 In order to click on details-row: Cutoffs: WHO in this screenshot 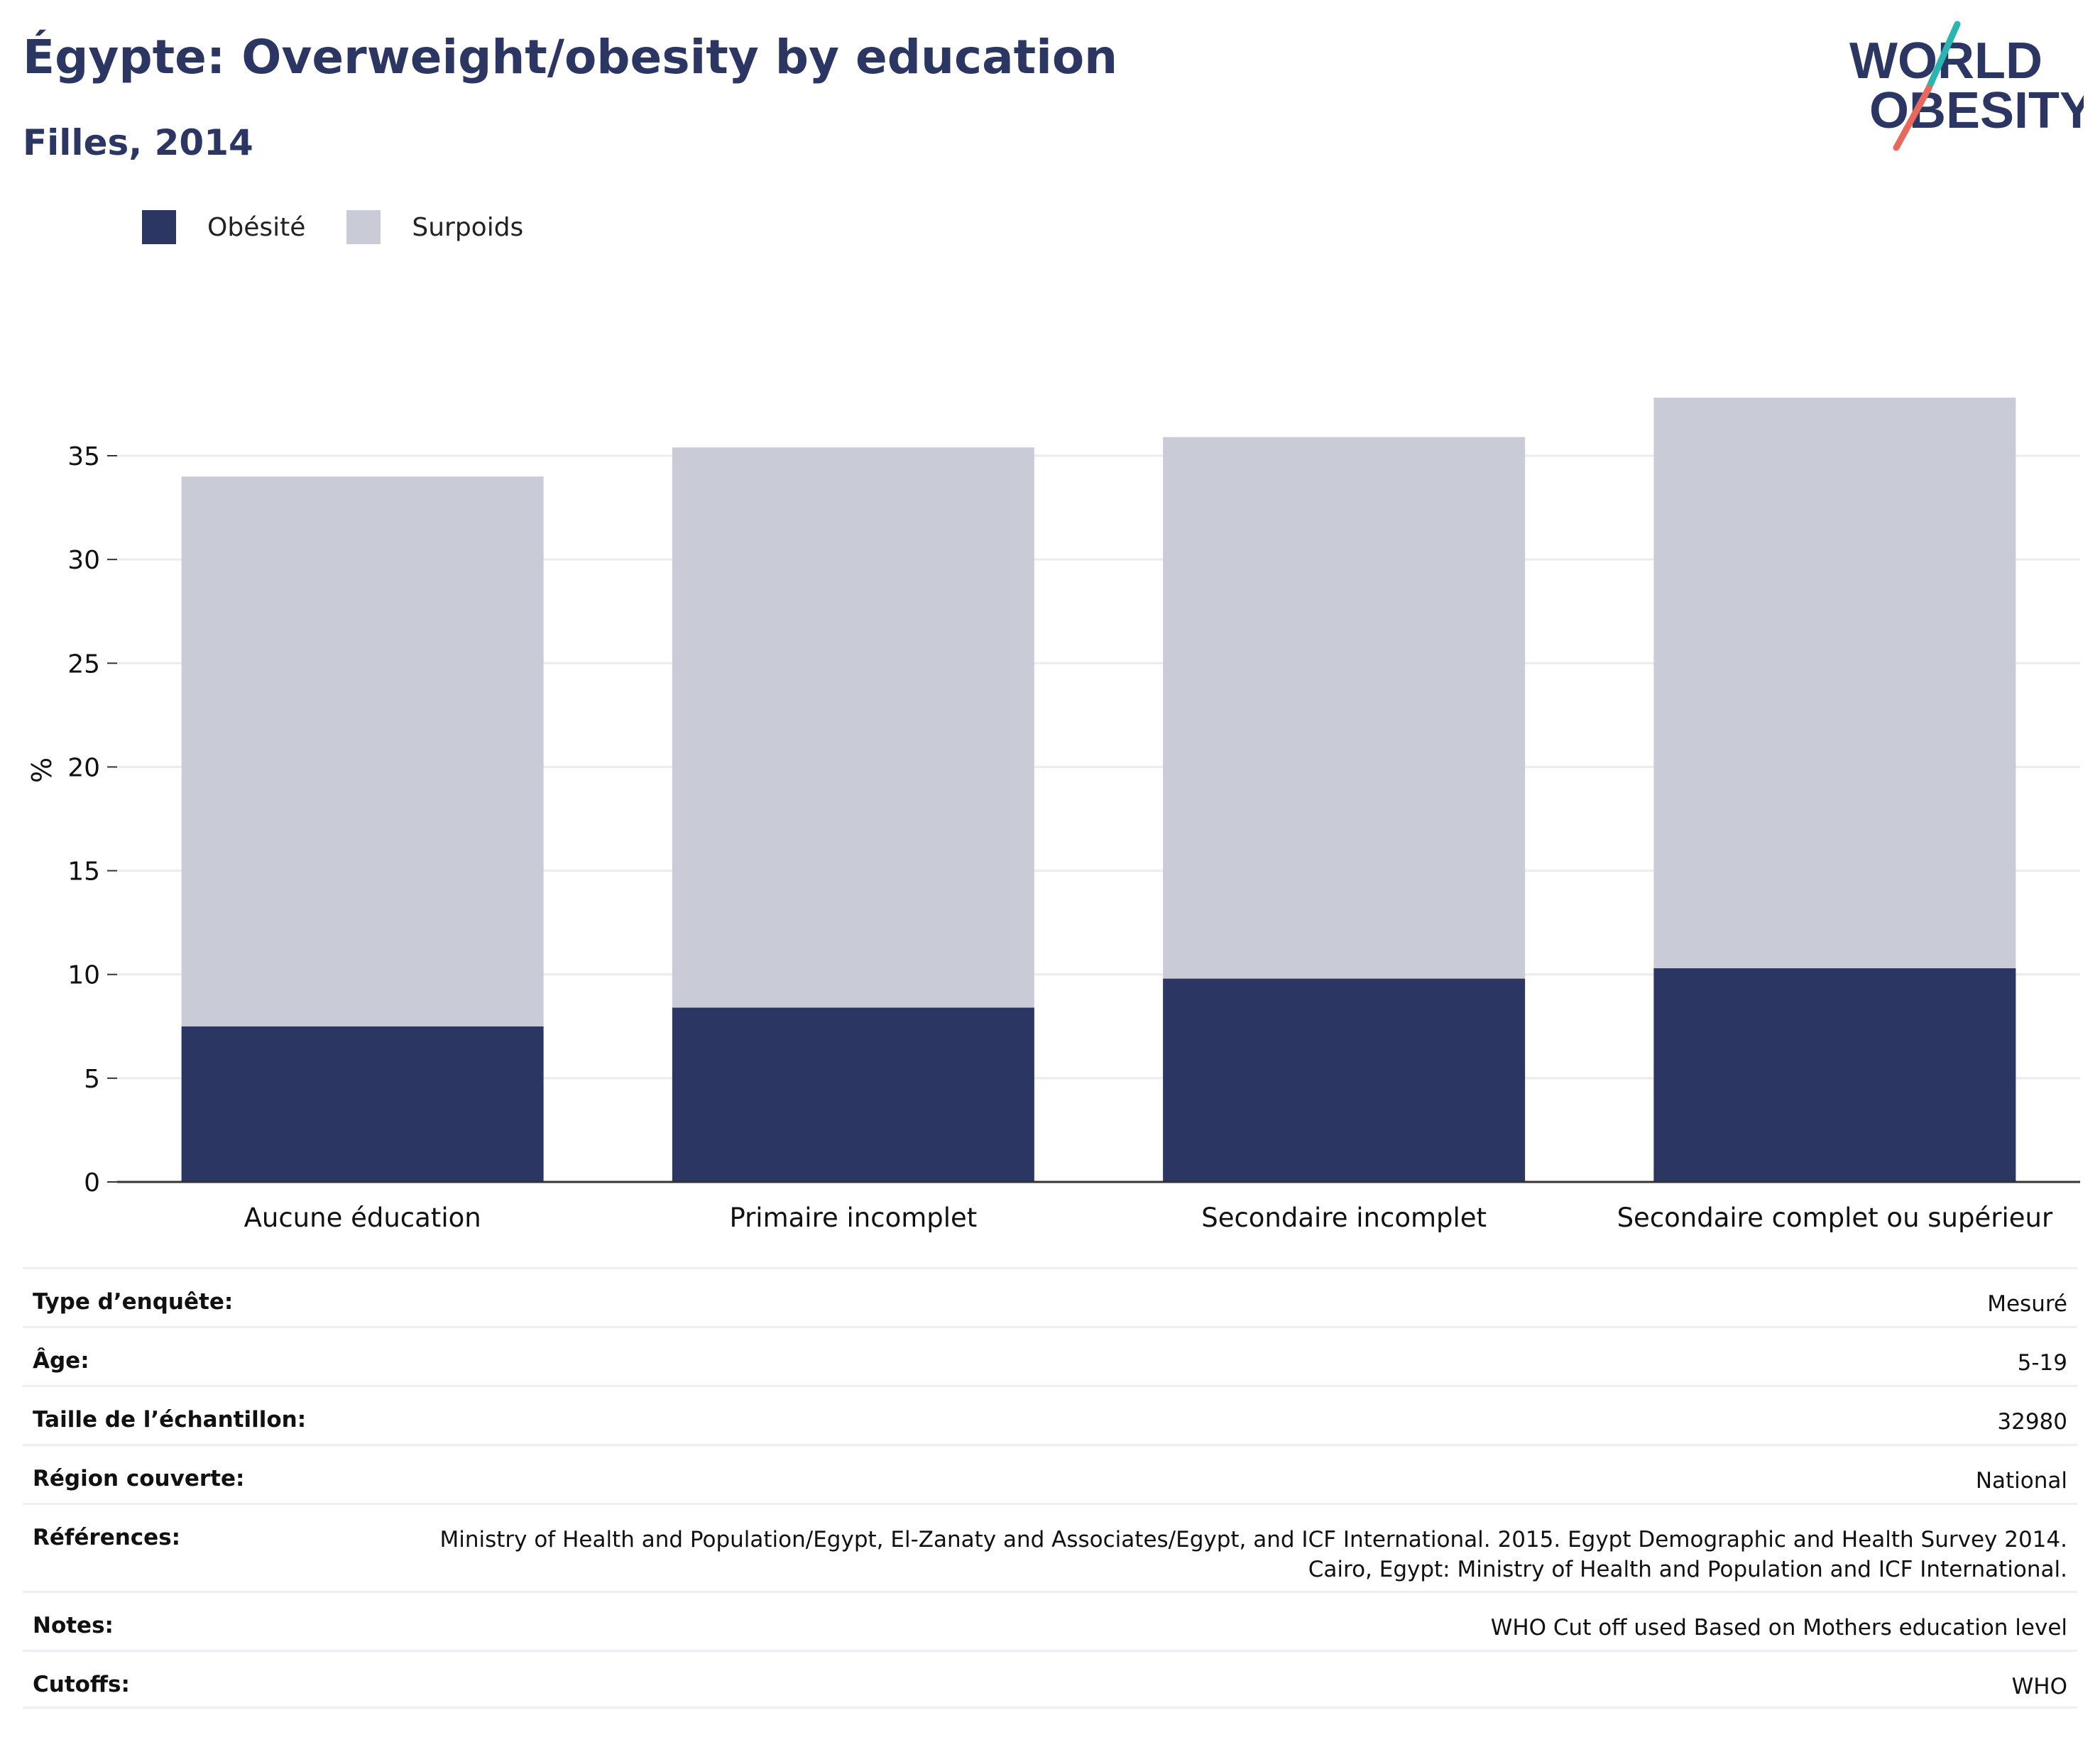, I will do `click(1050, 1679)`.